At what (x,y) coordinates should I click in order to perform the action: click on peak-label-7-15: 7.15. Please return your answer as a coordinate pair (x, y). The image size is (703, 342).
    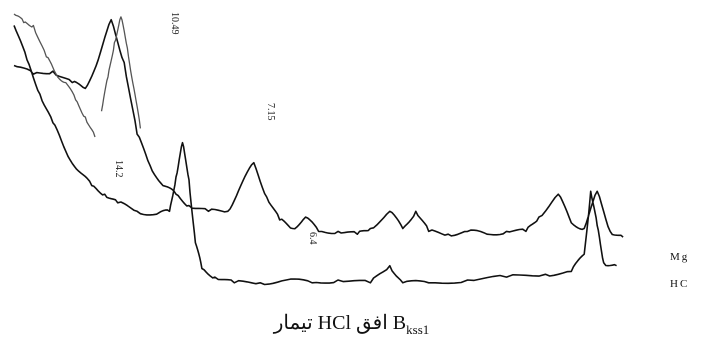
    Looking at the image, I should click on (270, 112).